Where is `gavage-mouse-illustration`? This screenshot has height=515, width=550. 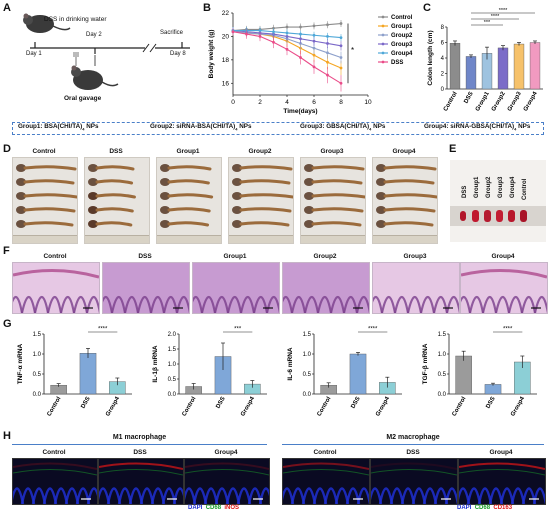 gavage-mouse-illustration is located at coordinates (95, 71).